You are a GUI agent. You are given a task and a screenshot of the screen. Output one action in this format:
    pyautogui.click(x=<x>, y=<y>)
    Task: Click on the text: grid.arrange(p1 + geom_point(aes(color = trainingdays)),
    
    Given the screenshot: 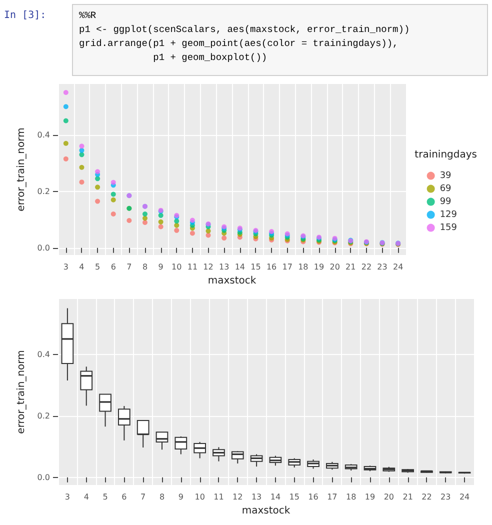 What is the action you would take?
    pyautogui.click(x=239, y=44)
    